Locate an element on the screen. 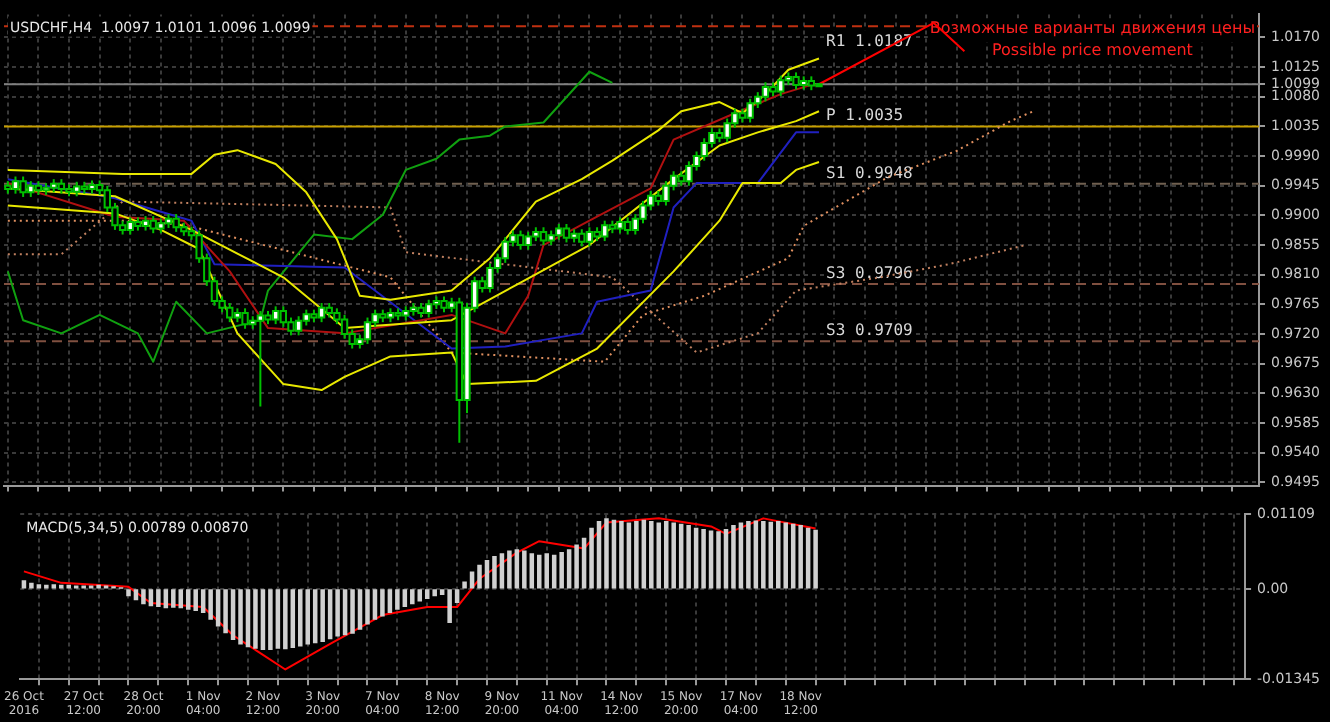 The height and width of the screenshot is (722, 1330). ref-line-label: S3 0.9796 is located at coordinates (870, 272).